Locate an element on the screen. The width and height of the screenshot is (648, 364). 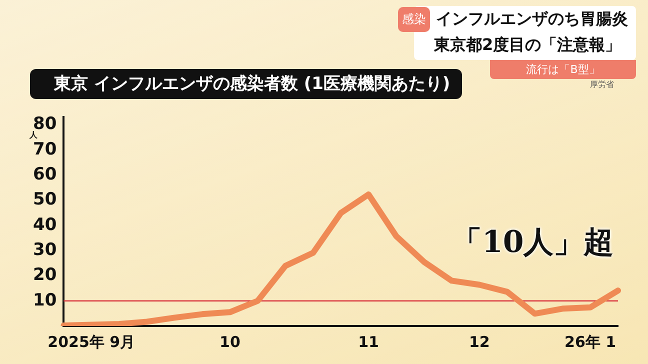
y-tick-label: 70 is located at coordinates (44, 149).